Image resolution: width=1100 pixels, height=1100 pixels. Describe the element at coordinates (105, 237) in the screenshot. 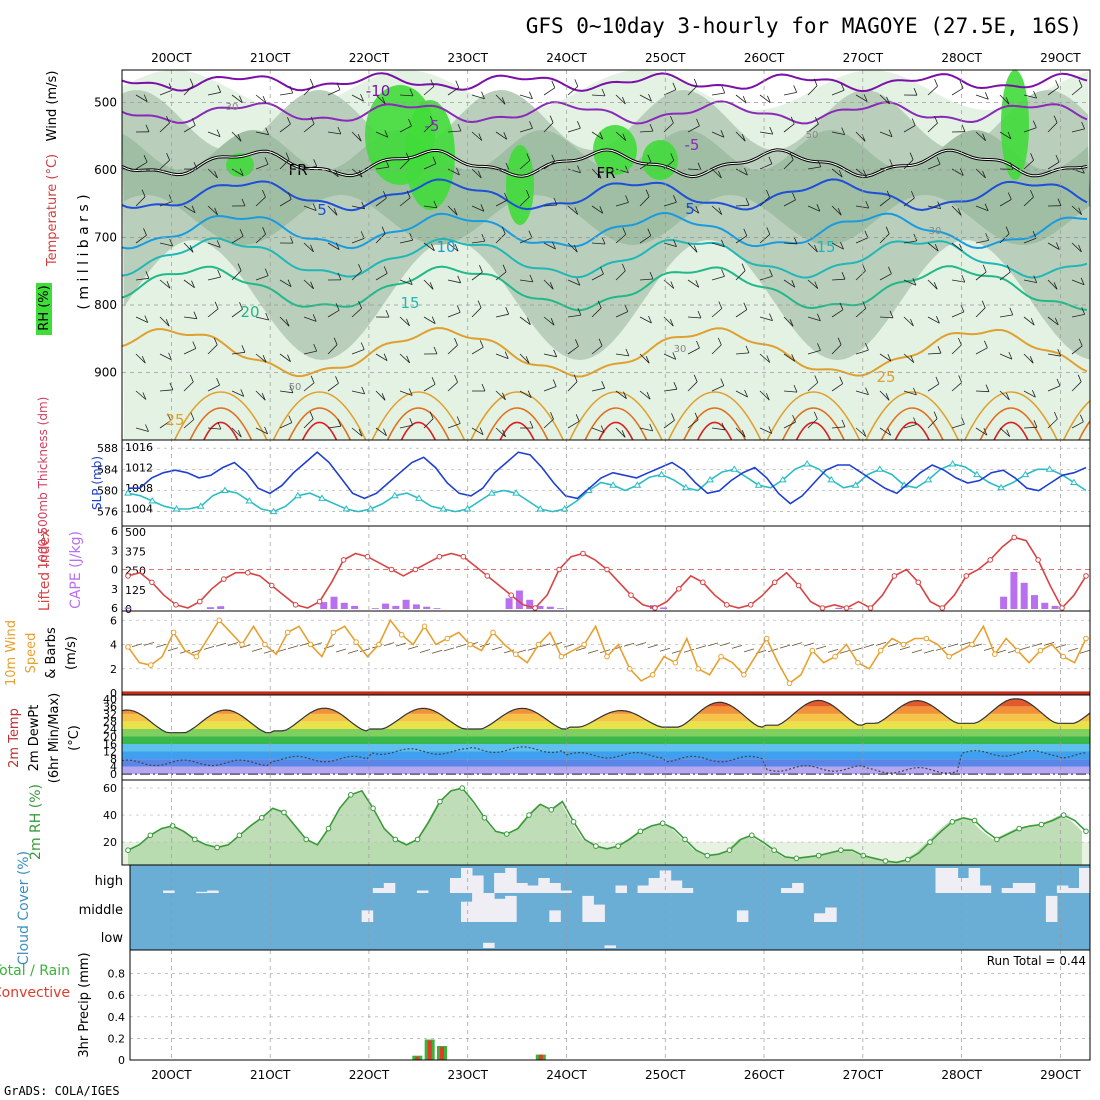

I see `upper-y-tick: 700` at that location.